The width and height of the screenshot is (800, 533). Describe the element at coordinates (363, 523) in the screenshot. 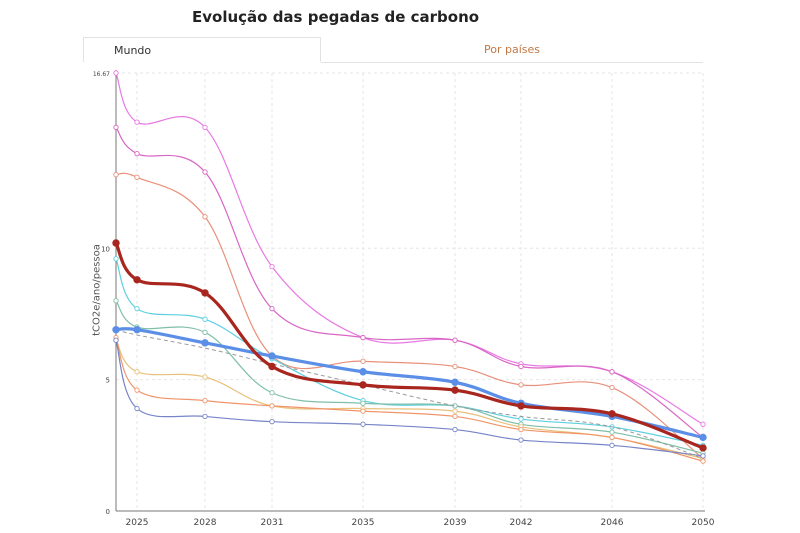

I see `x-tick-label: 2035` at that location.